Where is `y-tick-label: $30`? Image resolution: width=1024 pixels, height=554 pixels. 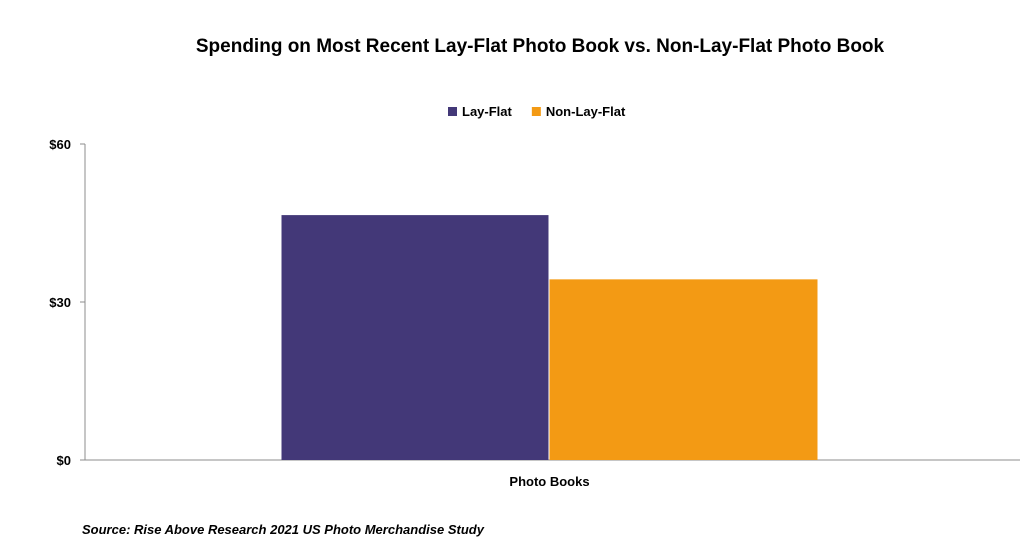
y-tick-label: $30 is located at coordinates (60, 302).